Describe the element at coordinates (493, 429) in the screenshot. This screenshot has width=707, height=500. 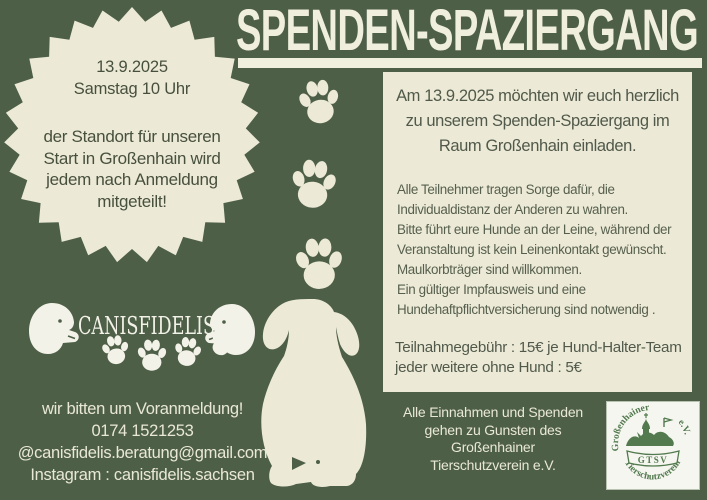
I see `donation-line: gehen zu Gunsten des` at that location.